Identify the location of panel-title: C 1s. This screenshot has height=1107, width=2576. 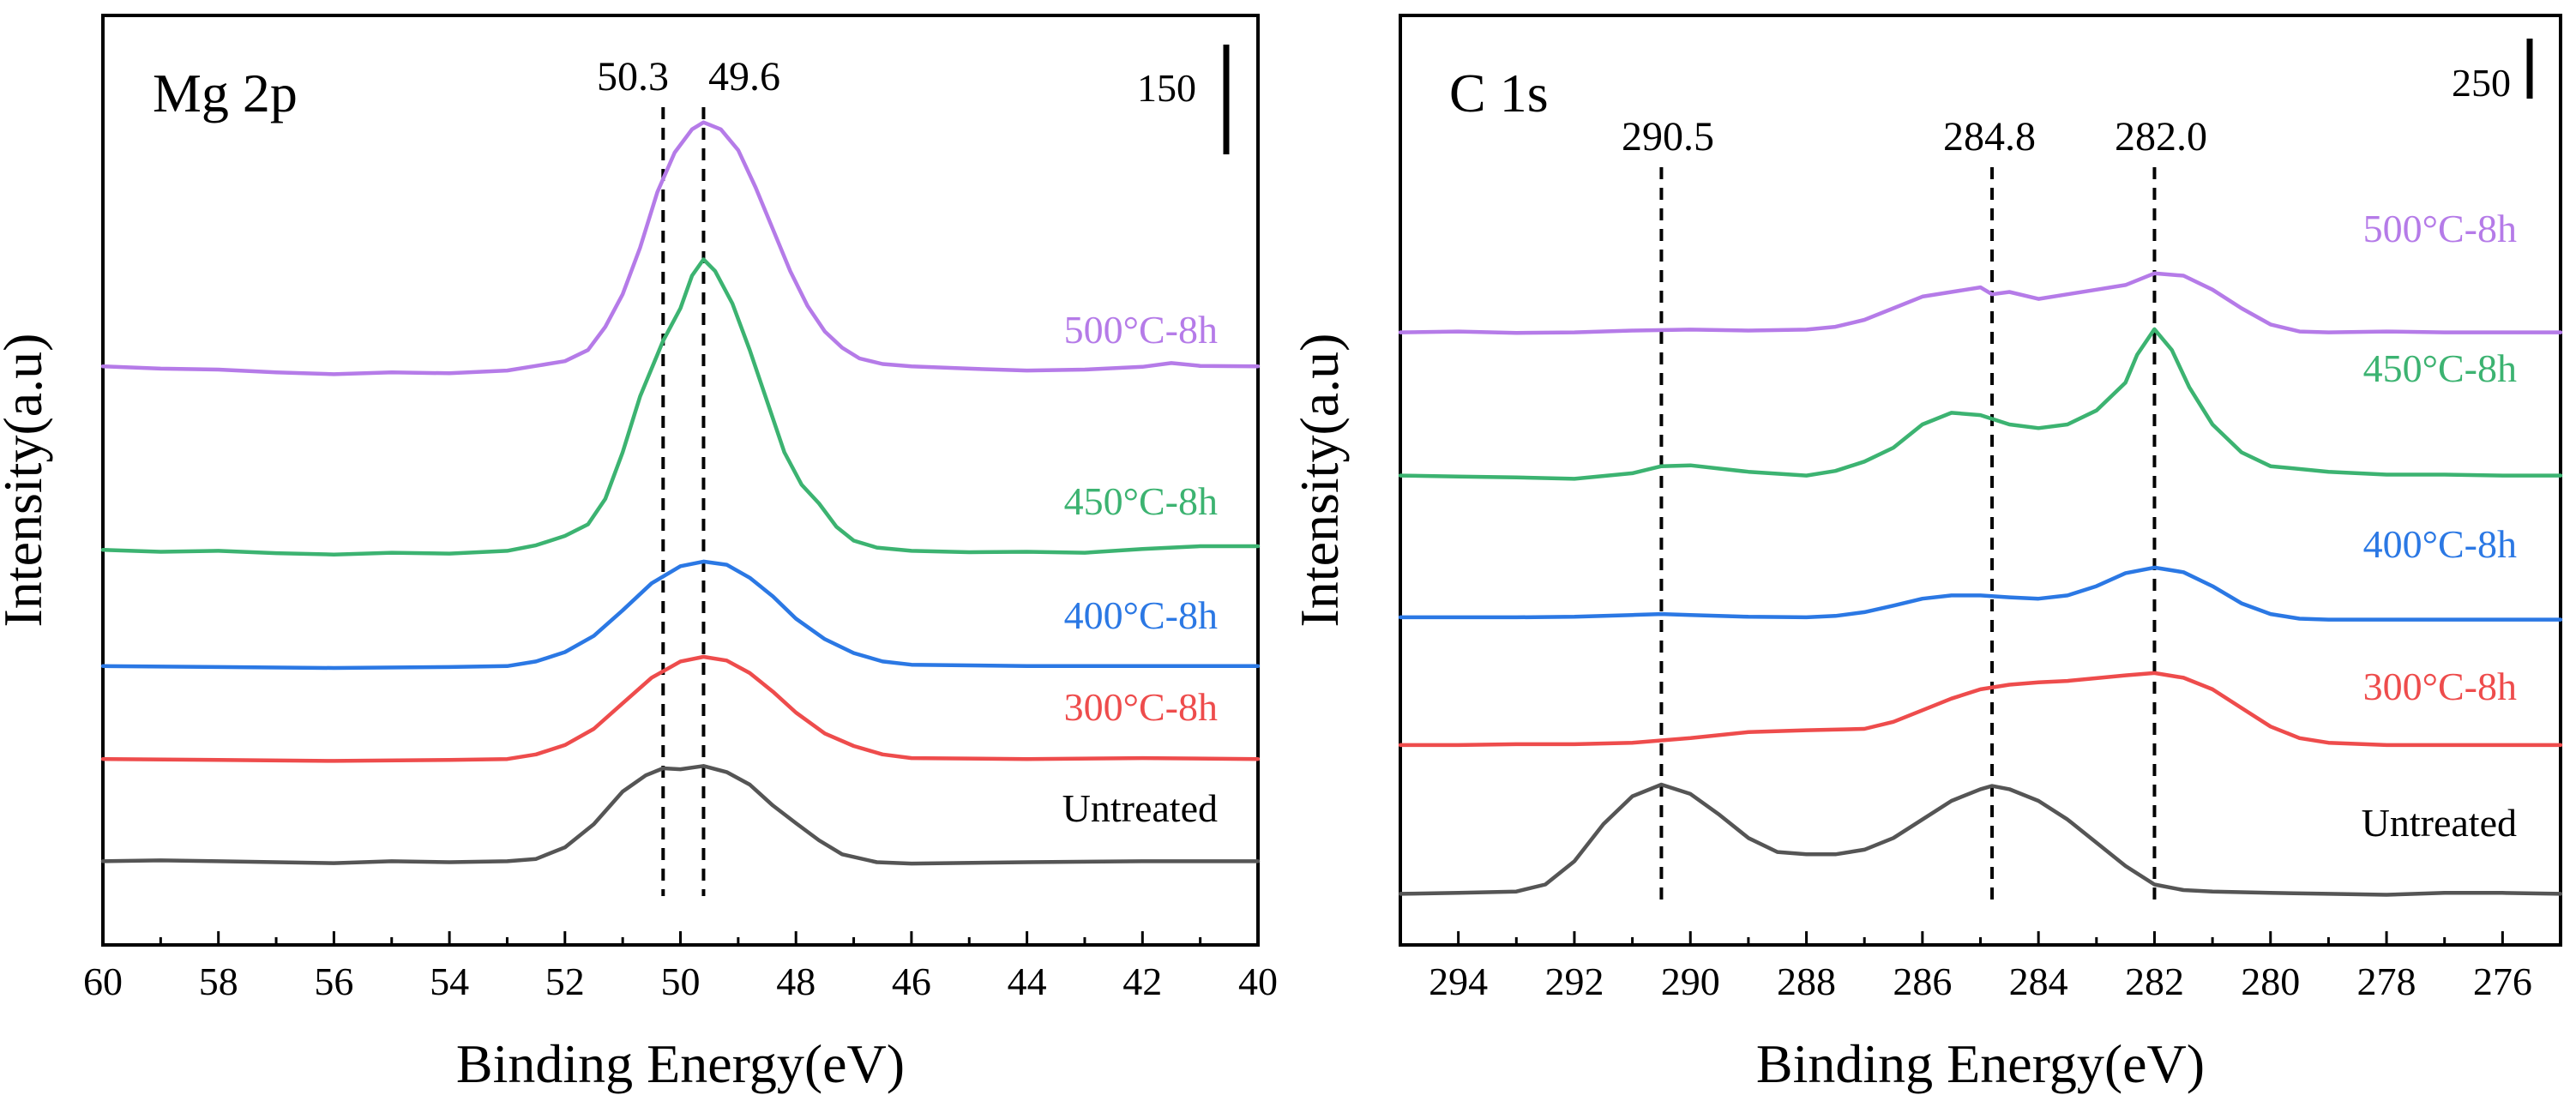
(1499, 93).